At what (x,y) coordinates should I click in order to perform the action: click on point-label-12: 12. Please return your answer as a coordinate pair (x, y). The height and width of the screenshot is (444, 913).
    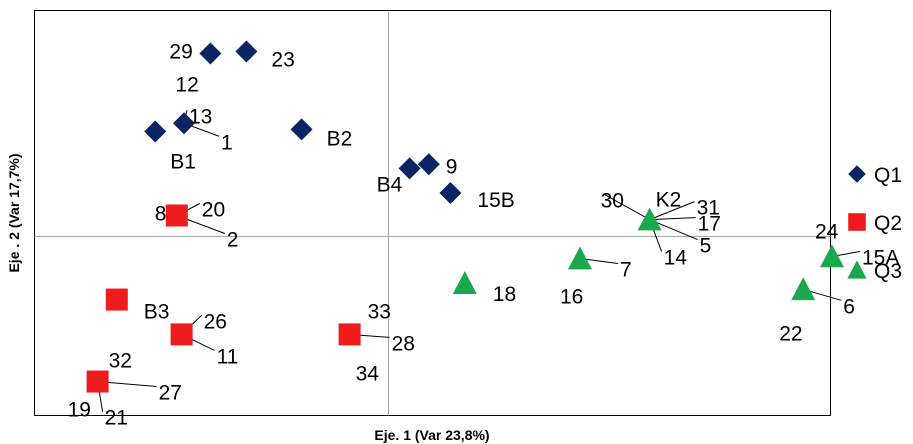
    Looking at the image, I should click on (186, 85).